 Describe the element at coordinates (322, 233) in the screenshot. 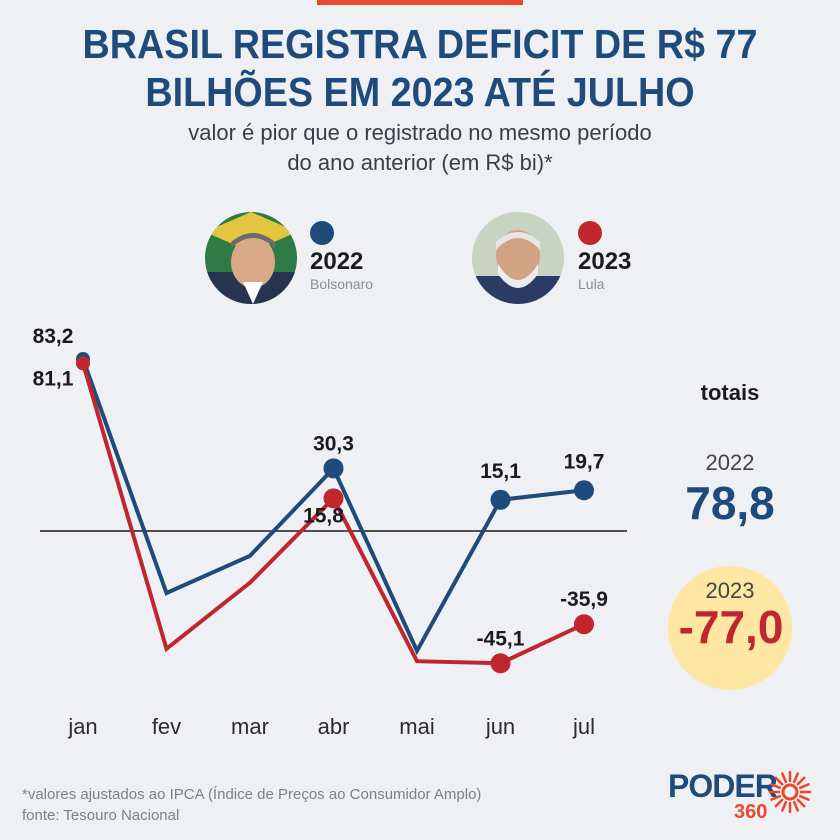

I see `legend-dot-2022` at that location.